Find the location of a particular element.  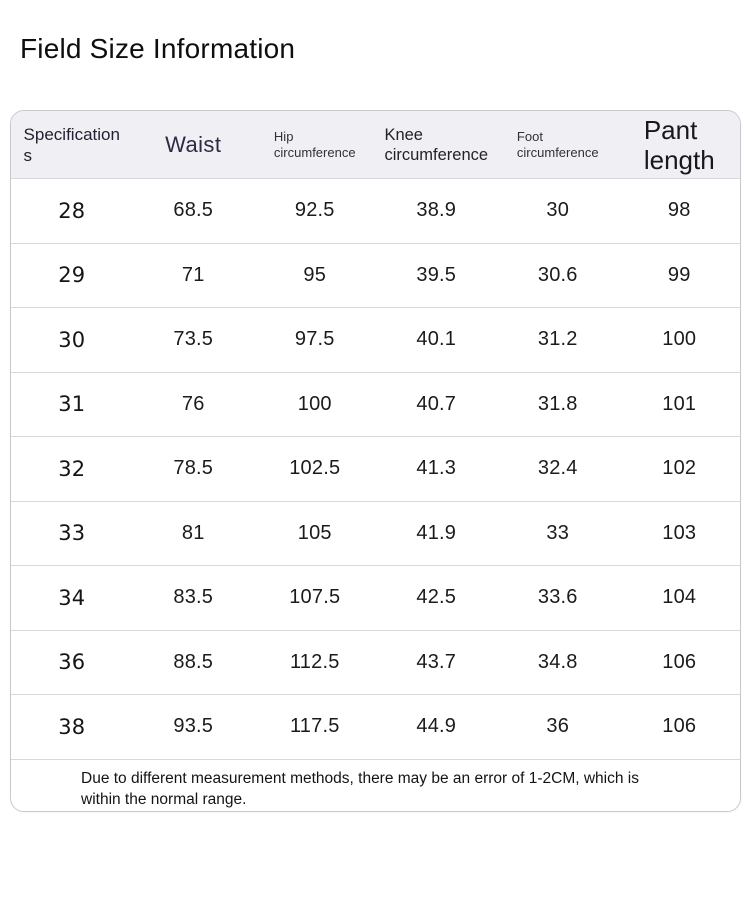

table-row: 28 68.5 92.5 38.9 30 98 is located at coordinates (375, 210).